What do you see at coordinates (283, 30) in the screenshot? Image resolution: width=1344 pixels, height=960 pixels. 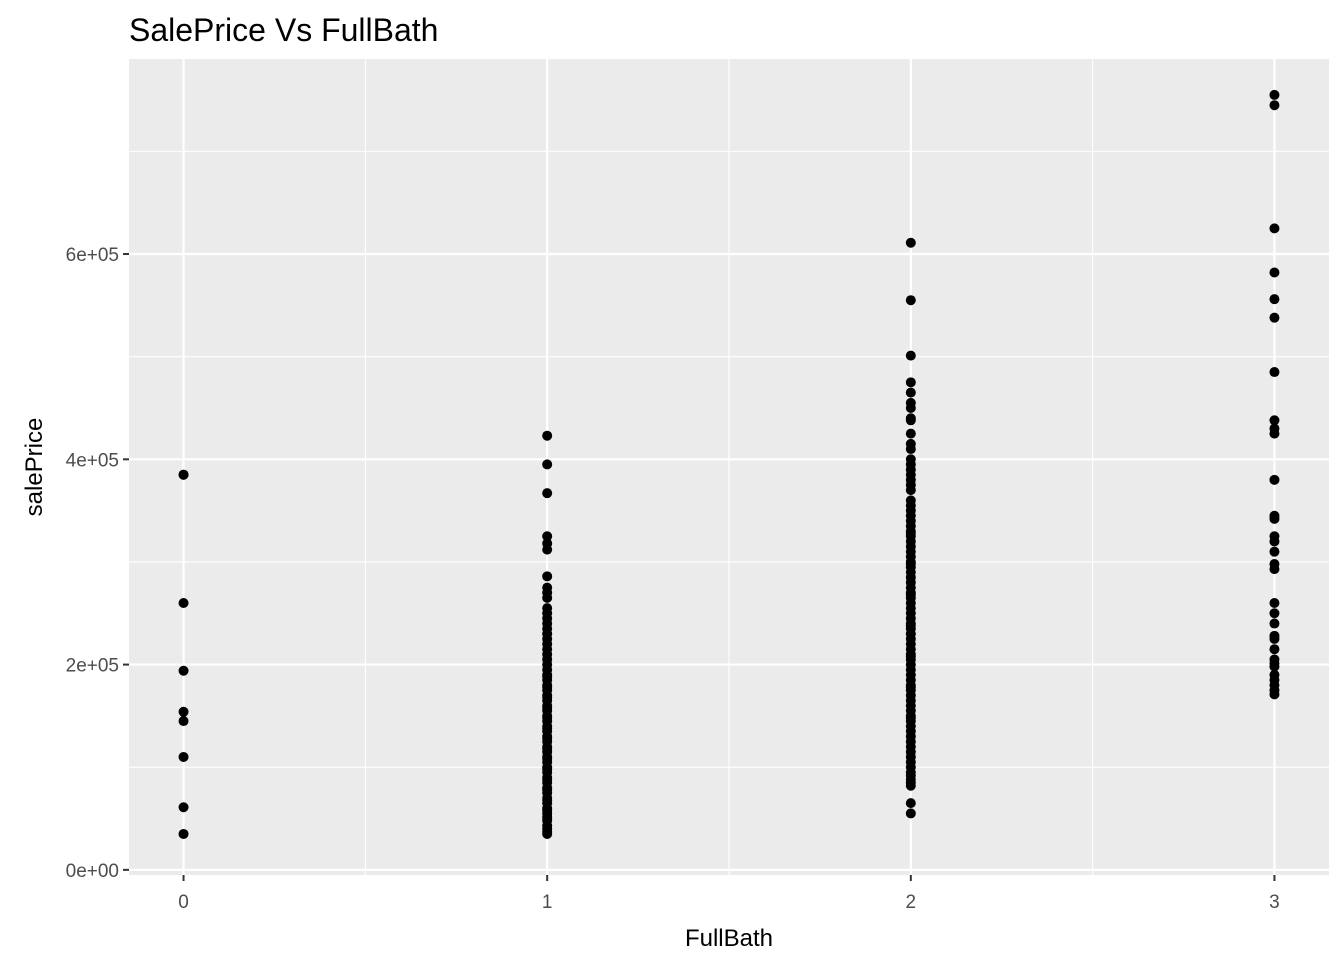 I see `chart-title: SalePrice Vs FullBath` at bounding box center [283, 30].